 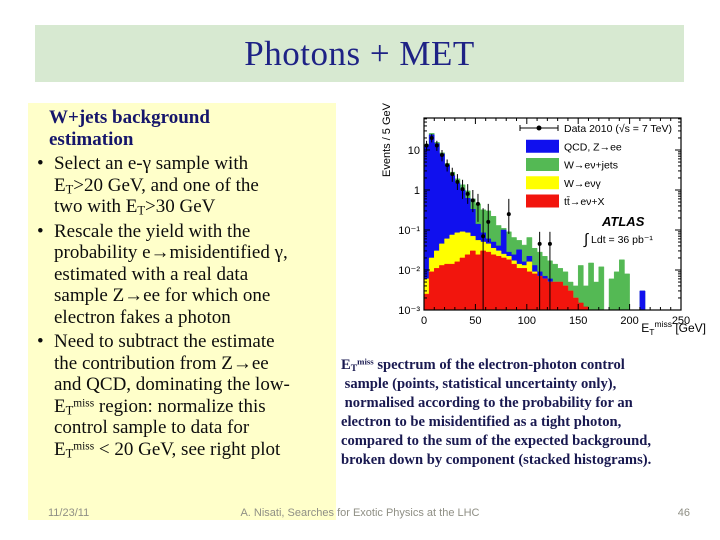 I want to click on chart-frame, so click(x=552, y=214).